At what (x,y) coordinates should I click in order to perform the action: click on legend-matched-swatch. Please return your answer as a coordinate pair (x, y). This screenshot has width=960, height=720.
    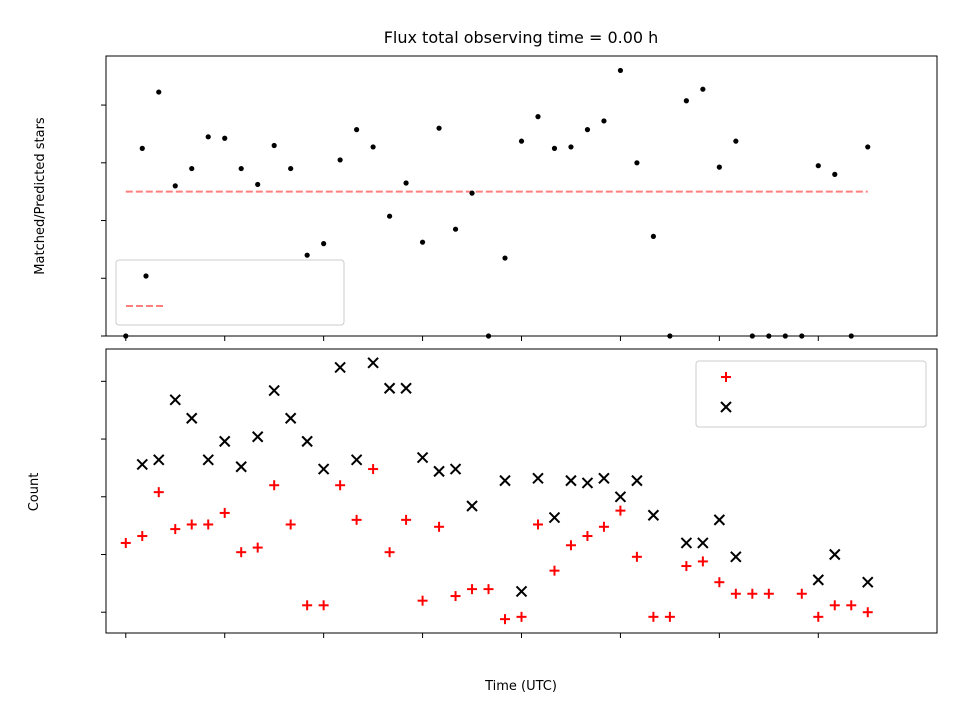
    Looking at the image, I should click on (726, 377).